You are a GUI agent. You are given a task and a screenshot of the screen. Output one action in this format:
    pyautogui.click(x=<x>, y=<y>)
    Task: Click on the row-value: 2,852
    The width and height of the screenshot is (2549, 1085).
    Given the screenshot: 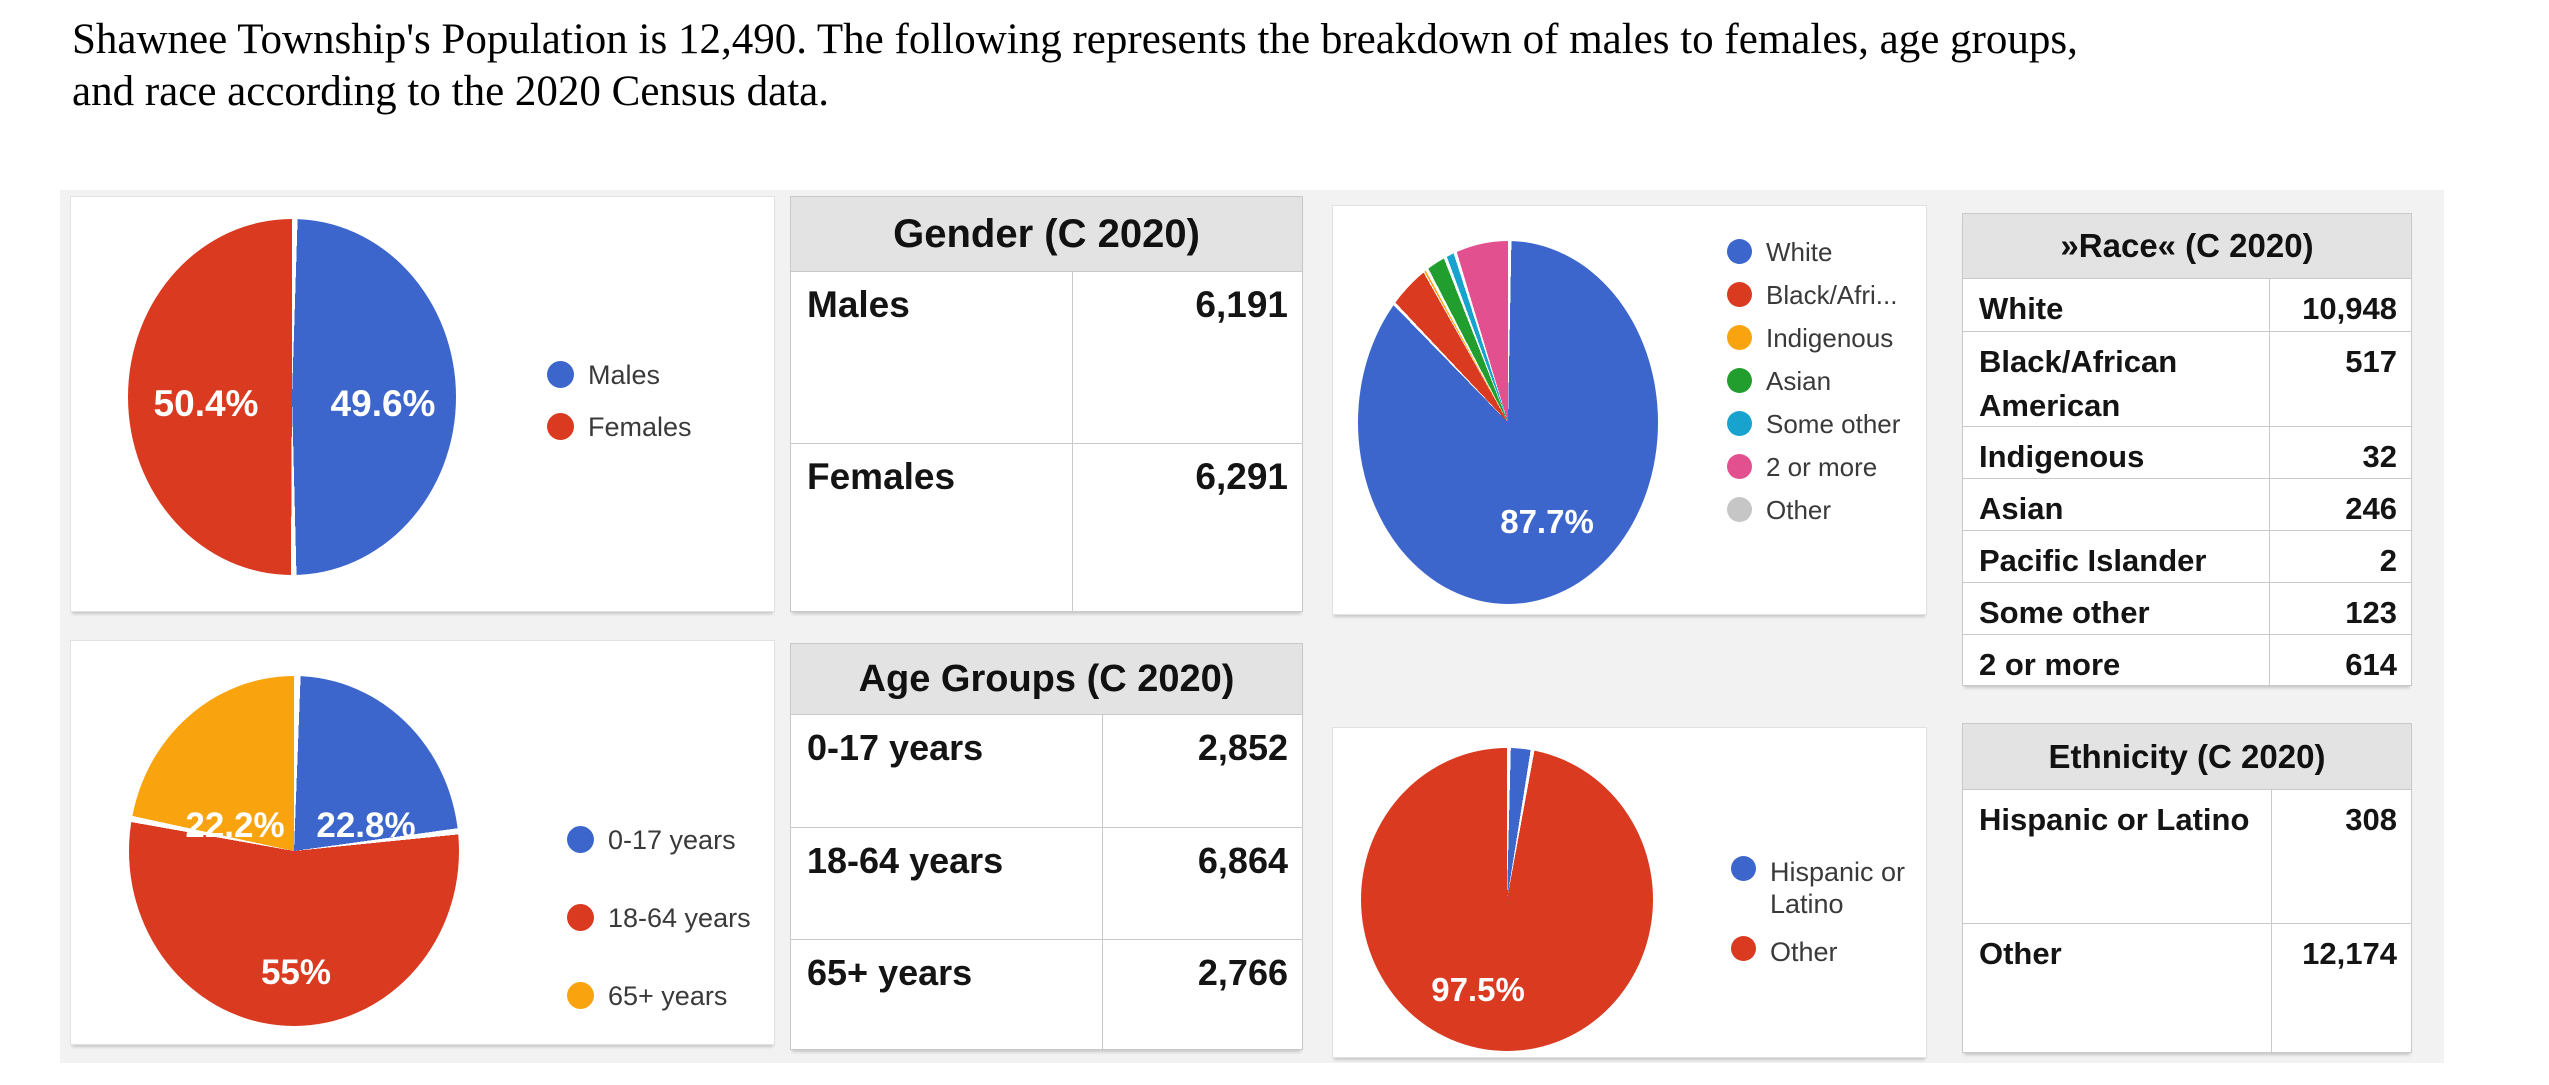 What is the action you would take?
    pyautogui.click(x=1202, y=771)
    